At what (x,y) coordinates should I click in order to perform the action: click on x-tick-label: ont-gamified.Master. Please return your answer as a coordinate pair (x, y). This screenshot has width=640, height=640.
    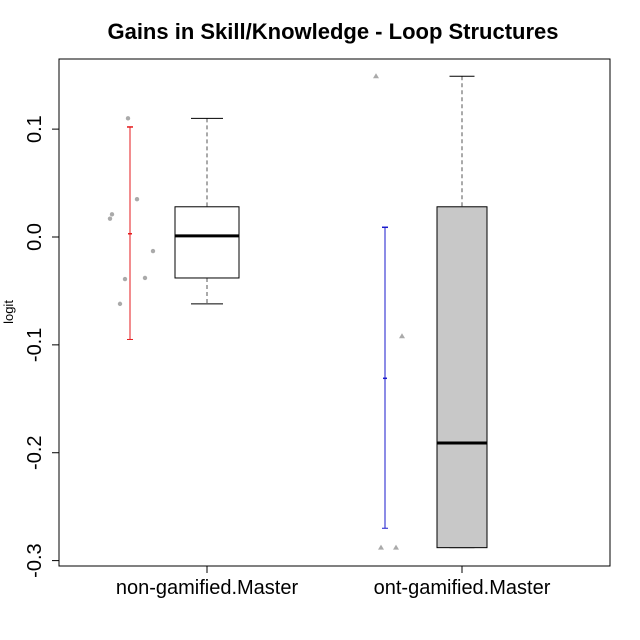
    Looking at the image, I should click on (462, 588).